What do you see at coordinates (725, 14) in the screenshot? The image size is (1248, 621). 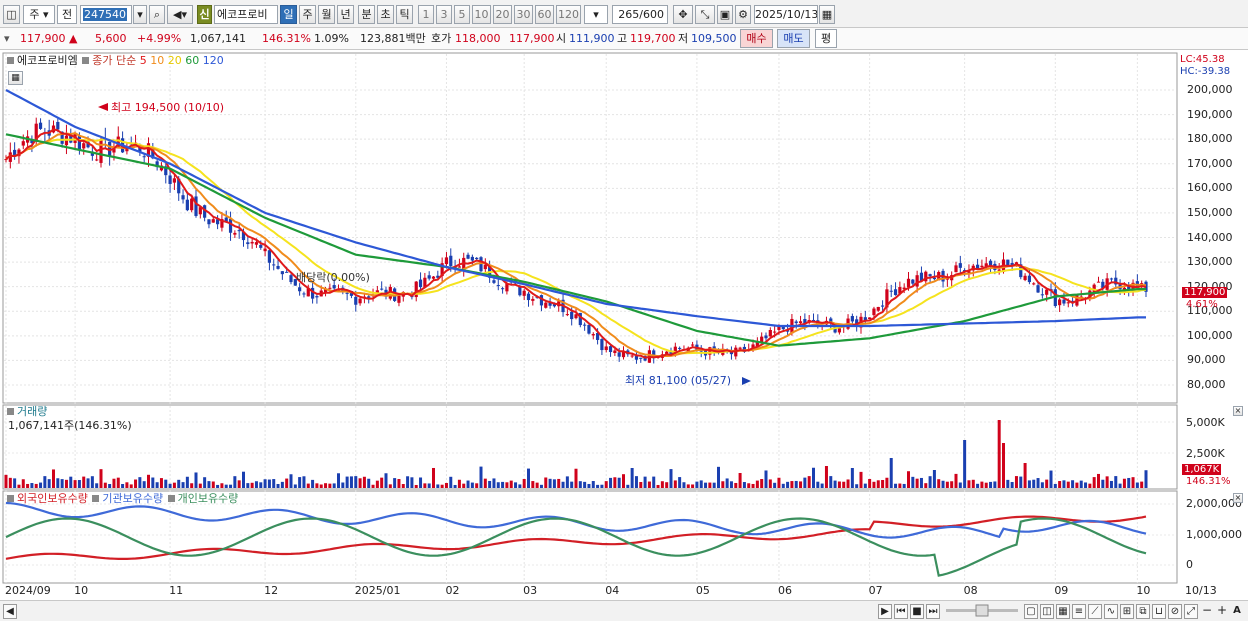 I see `save-icon: ▣` at bounding box center [725, 14].